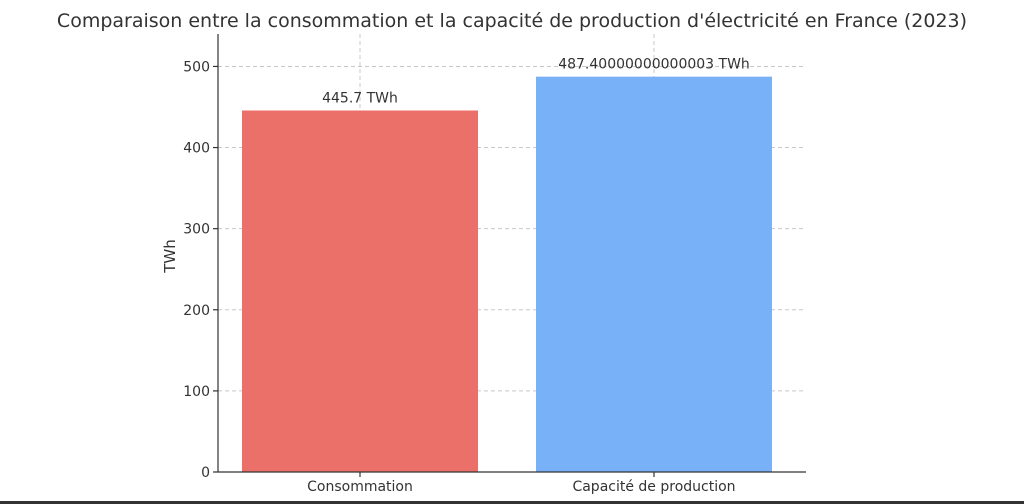 The width and height of the screenshot is (1024, 504). I want to click on y-tick-label-200: 200, so click(196, 311).